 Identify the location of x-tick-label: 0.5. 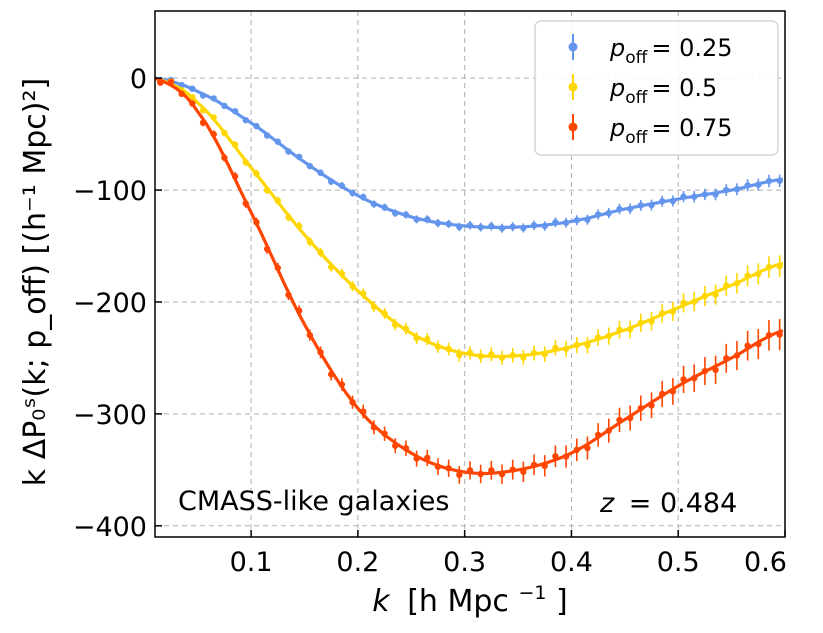
(678, 562).